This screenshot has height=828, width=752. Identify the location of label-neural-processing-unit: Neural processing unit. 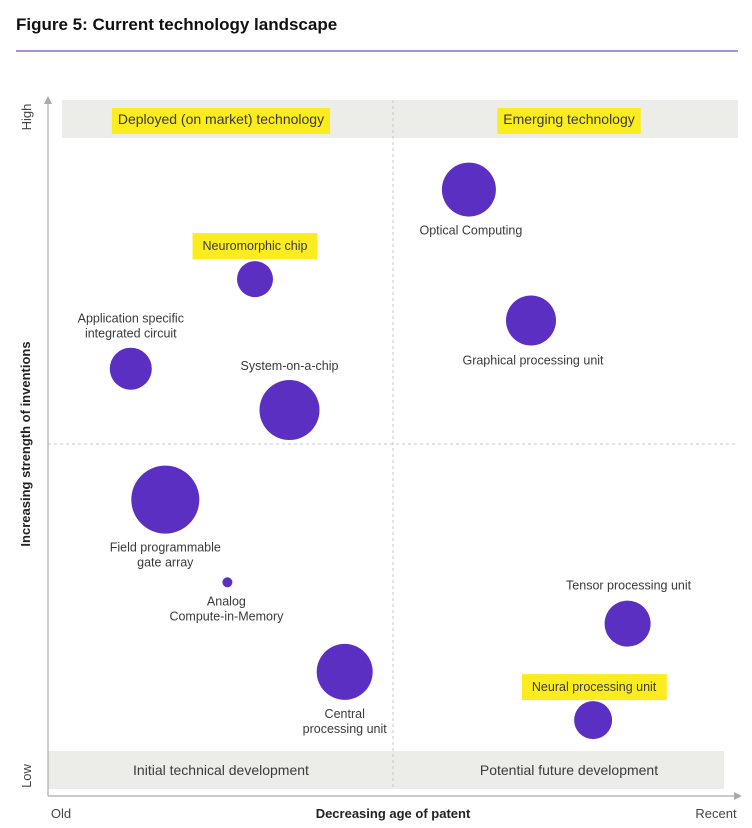
(594, 687).